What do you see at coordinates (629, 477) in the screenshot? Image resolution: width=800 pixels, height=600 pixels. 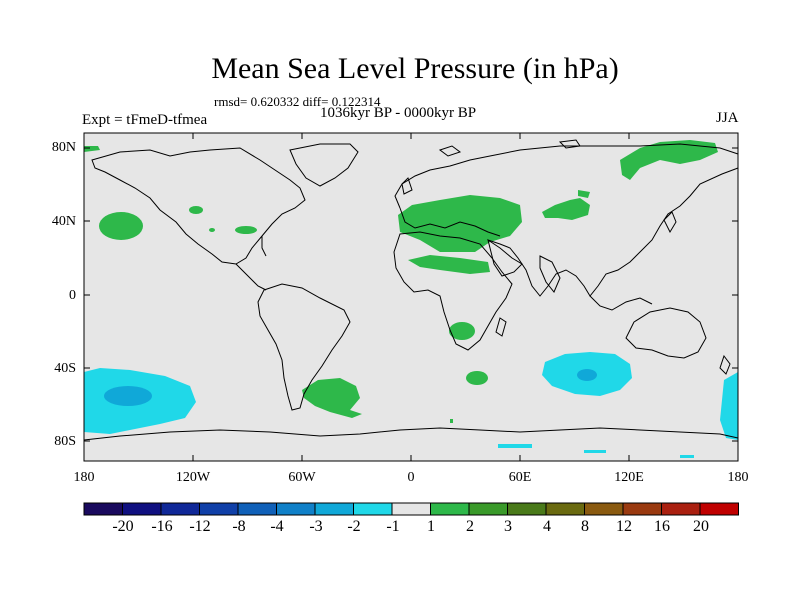 I see `lon-tick-120e: 120E` at bounding box center [629, 477].